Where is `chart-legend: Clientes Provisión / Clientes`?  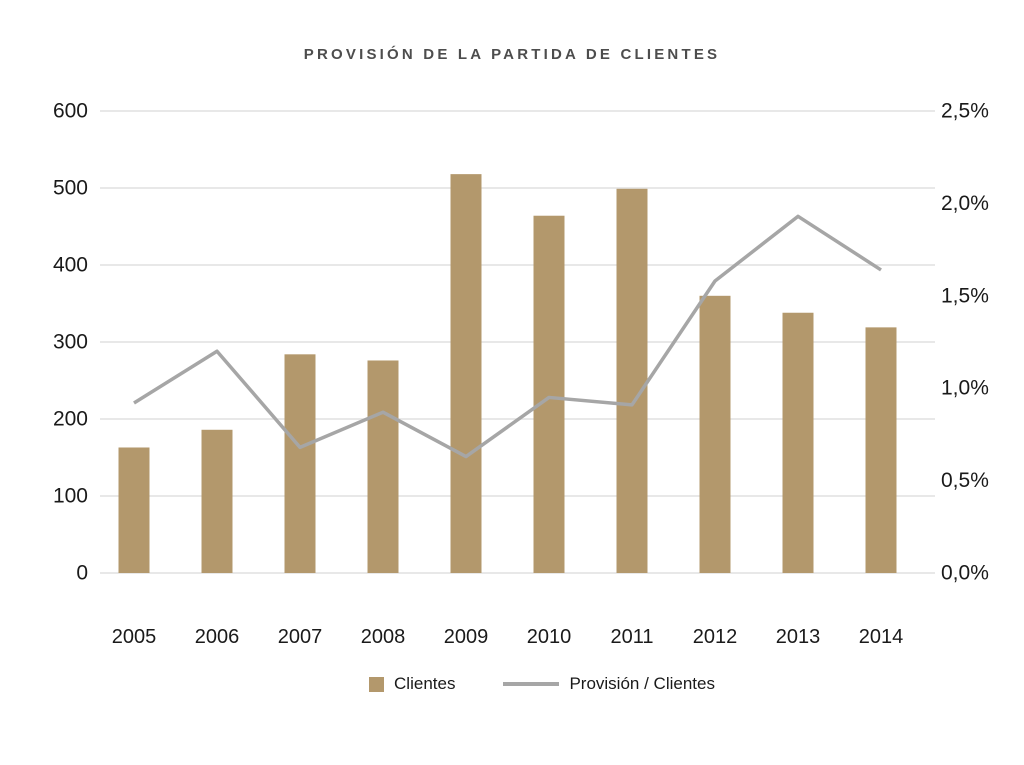
chart-legend: Clientes Provisión / Clientes is located at coordinates (512, 684).